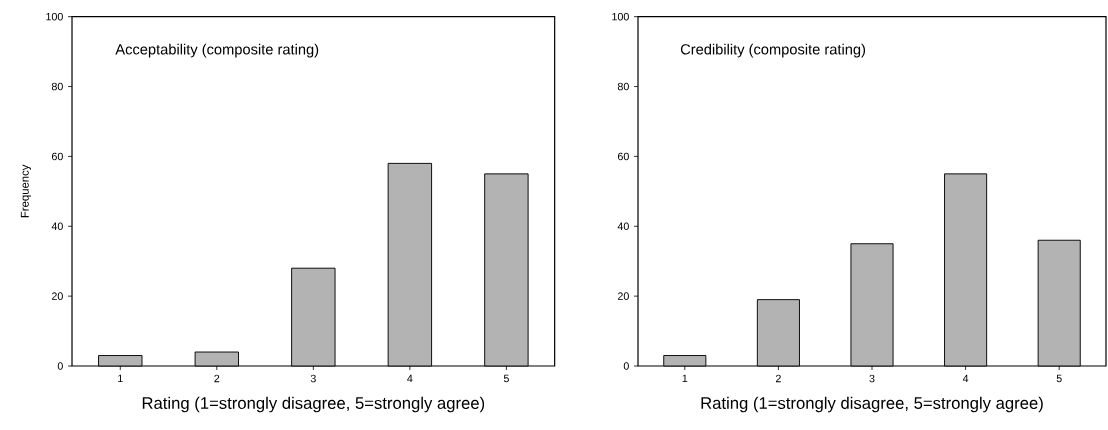 The width and height of the screenshot is (1108, 430). What do you see at coordinates (217, 50) in the screenshot?
I see `text: Acceptability (composite rating)` at bounding box center [217, 50].